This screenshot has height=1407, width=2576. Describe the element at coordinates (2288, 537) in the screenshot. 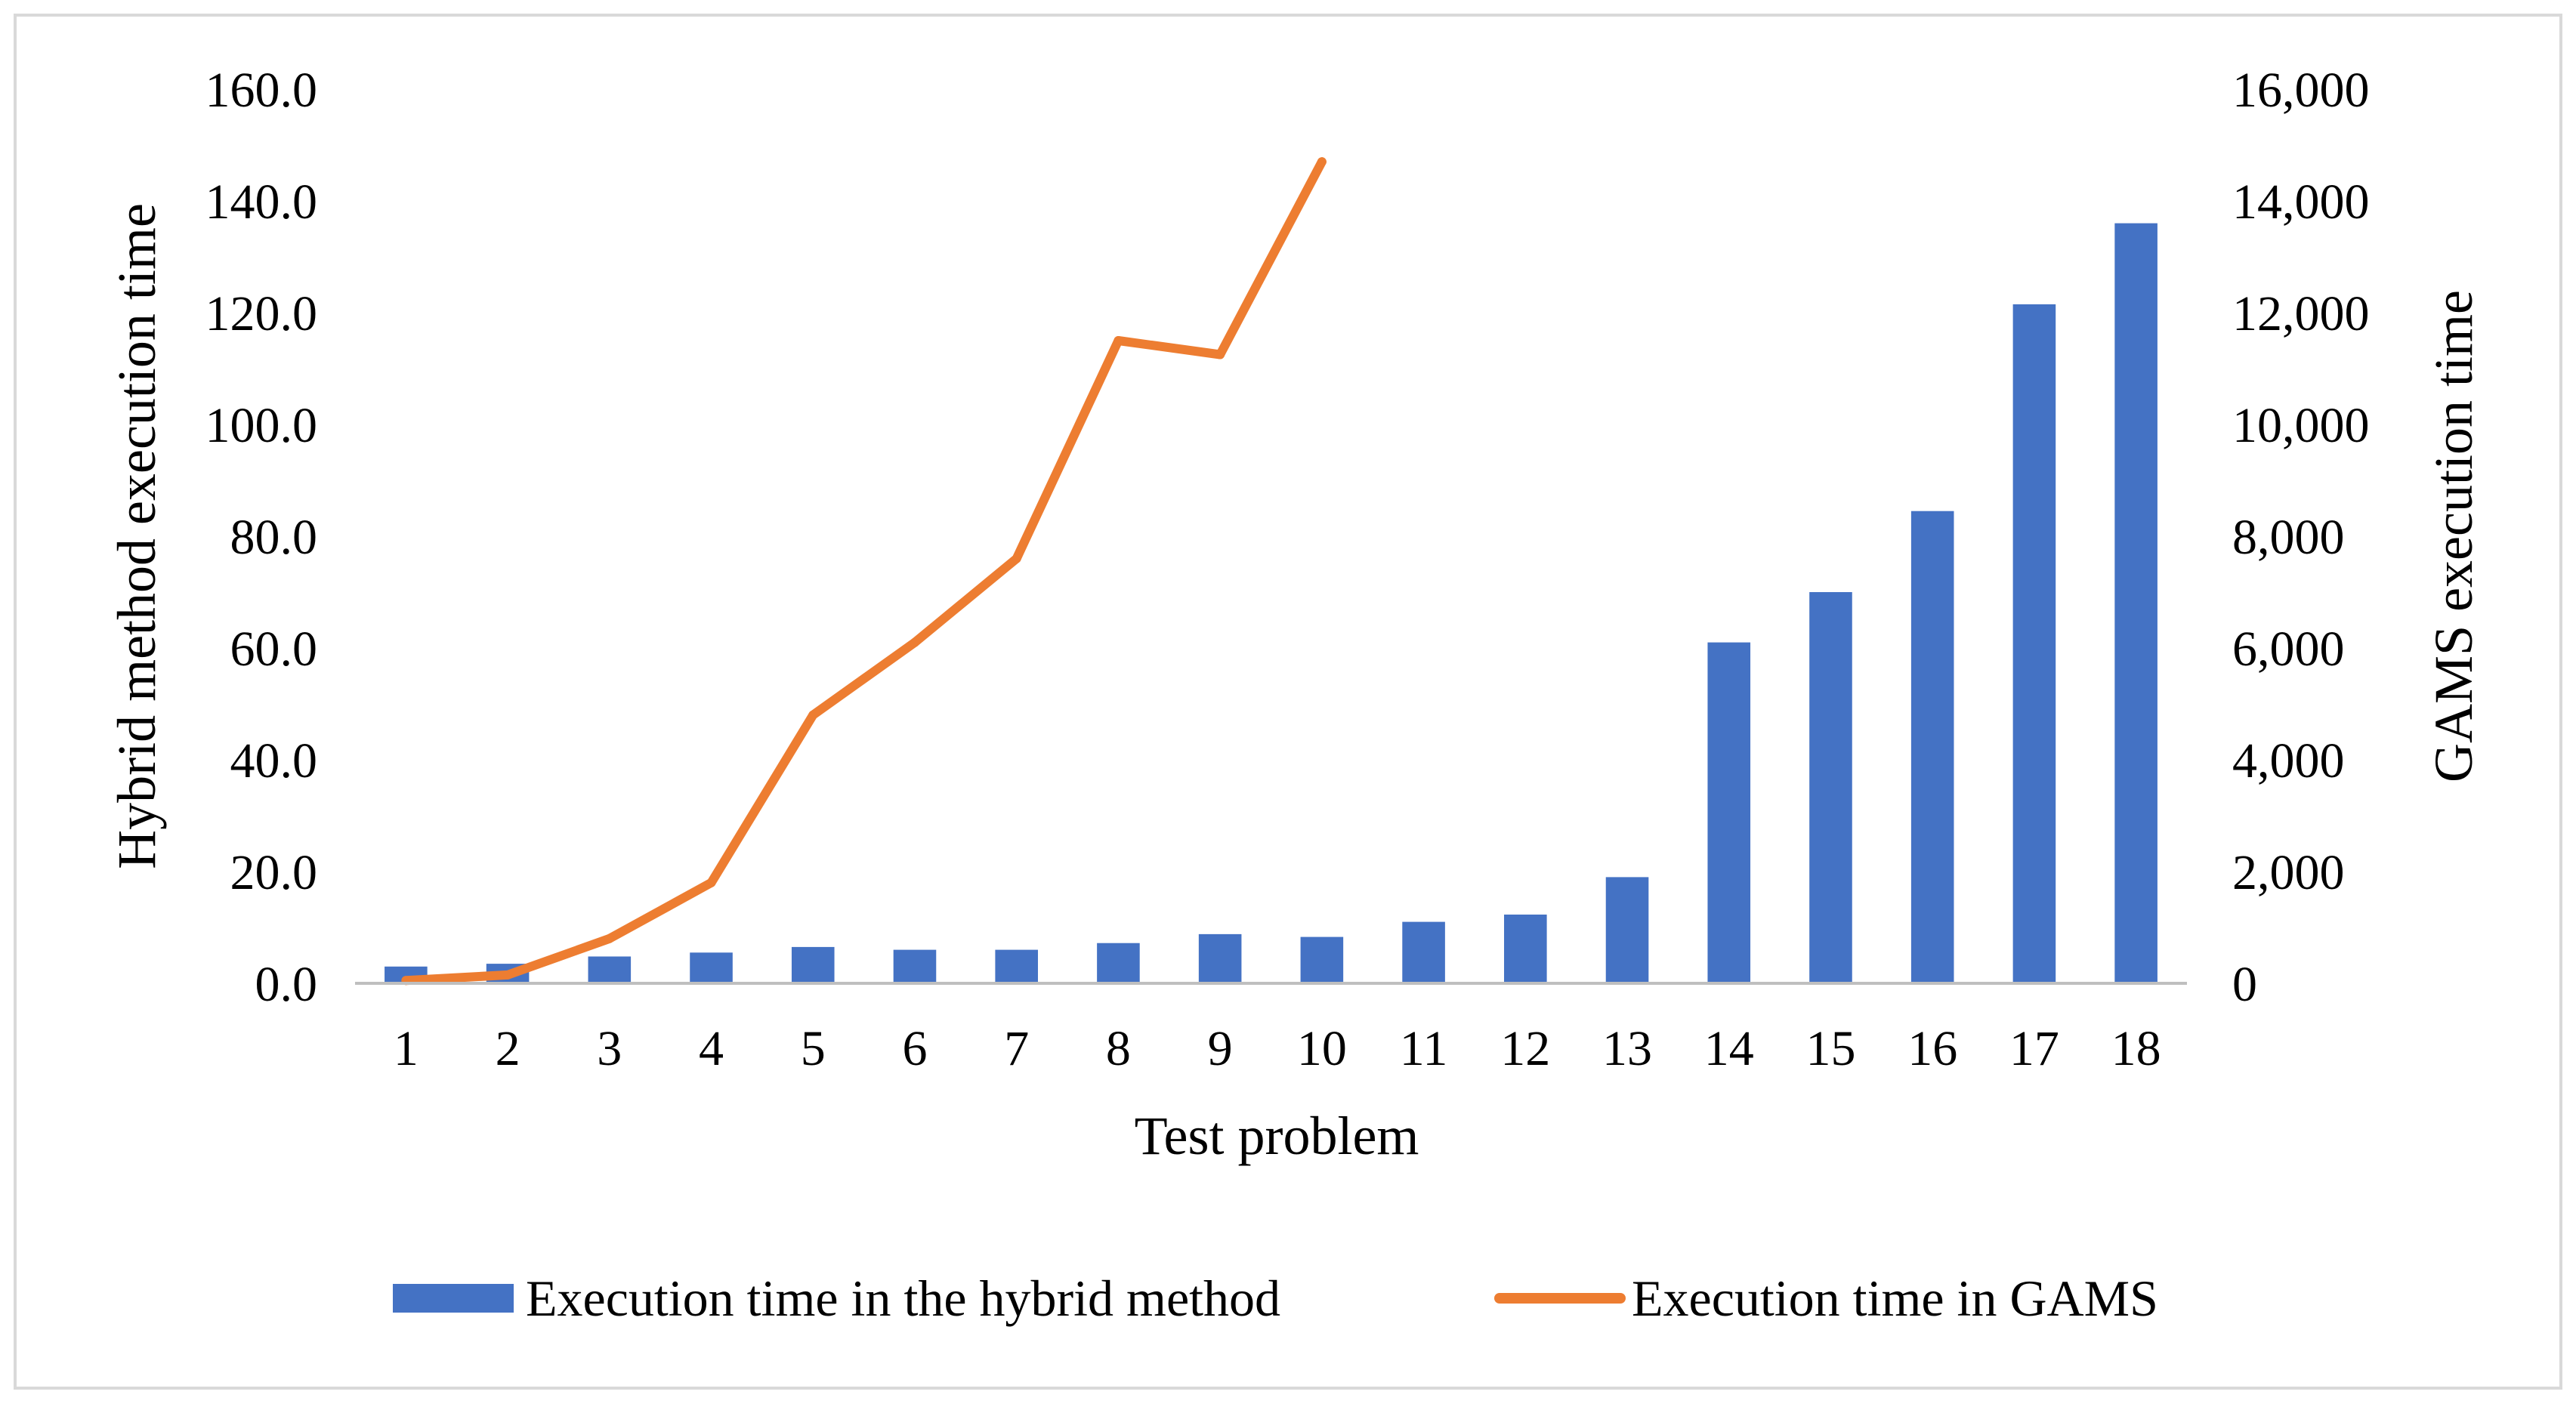

I see `y2-tick-label: 8,000` at that location.